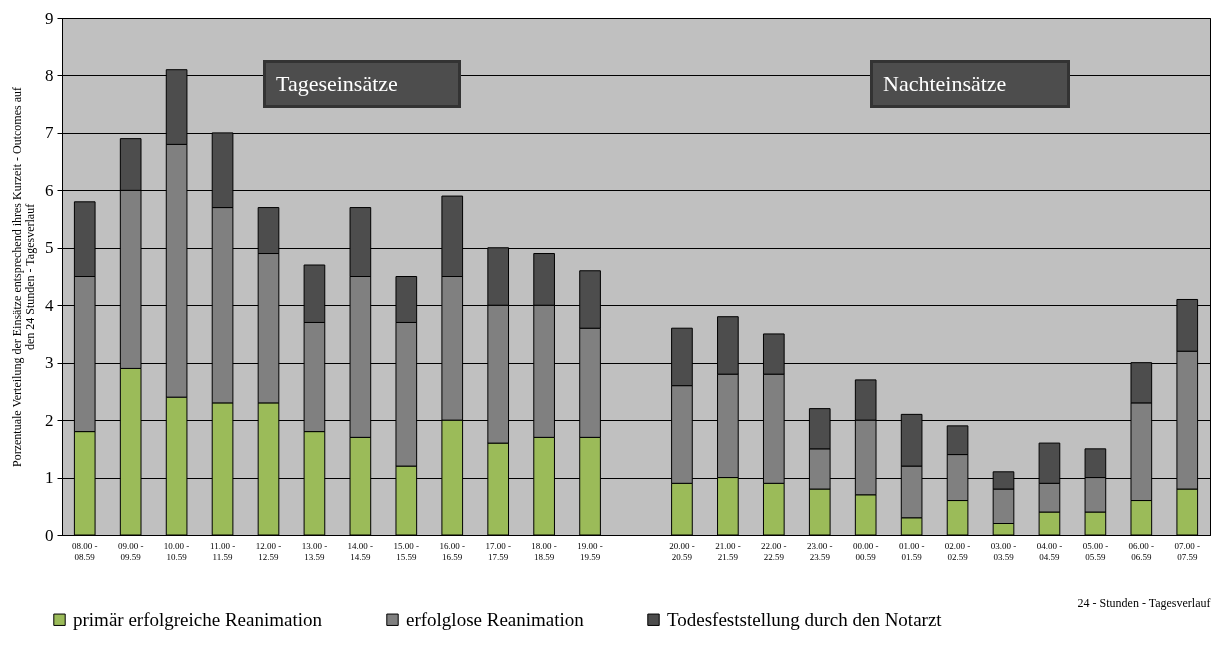  Describe the element at coordinates (222, 551) in the screenshot. I see `x-tick-label: 11.00 - 11.59` at that location.